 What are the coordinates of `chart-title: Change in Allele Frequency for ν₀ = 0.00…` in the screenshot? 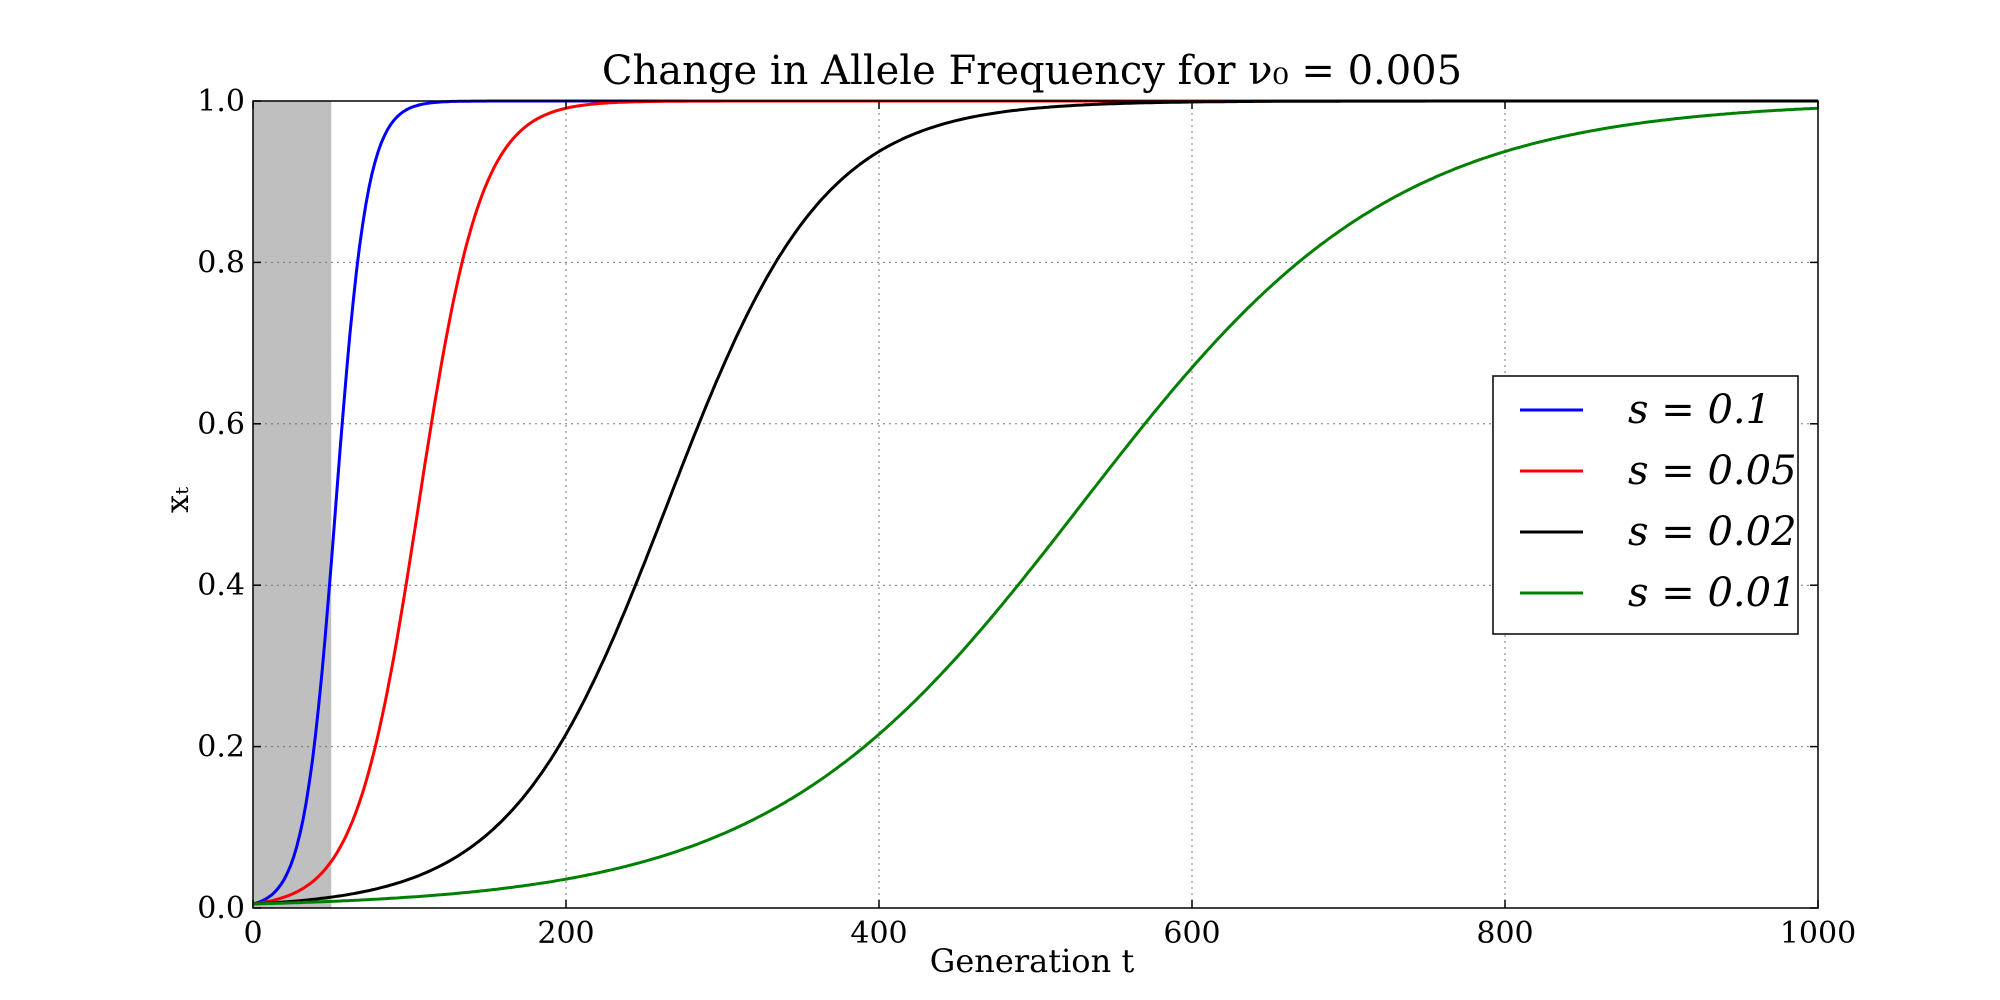 It's located at (1032, 71).